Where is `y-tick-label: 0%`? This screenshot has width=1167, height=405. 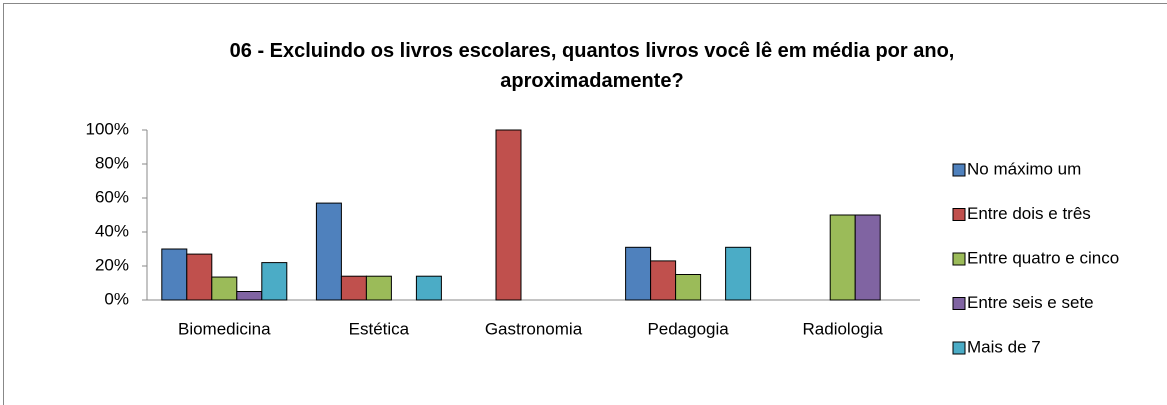 y-tick-label: 0% is located at coordinates (116, 298).